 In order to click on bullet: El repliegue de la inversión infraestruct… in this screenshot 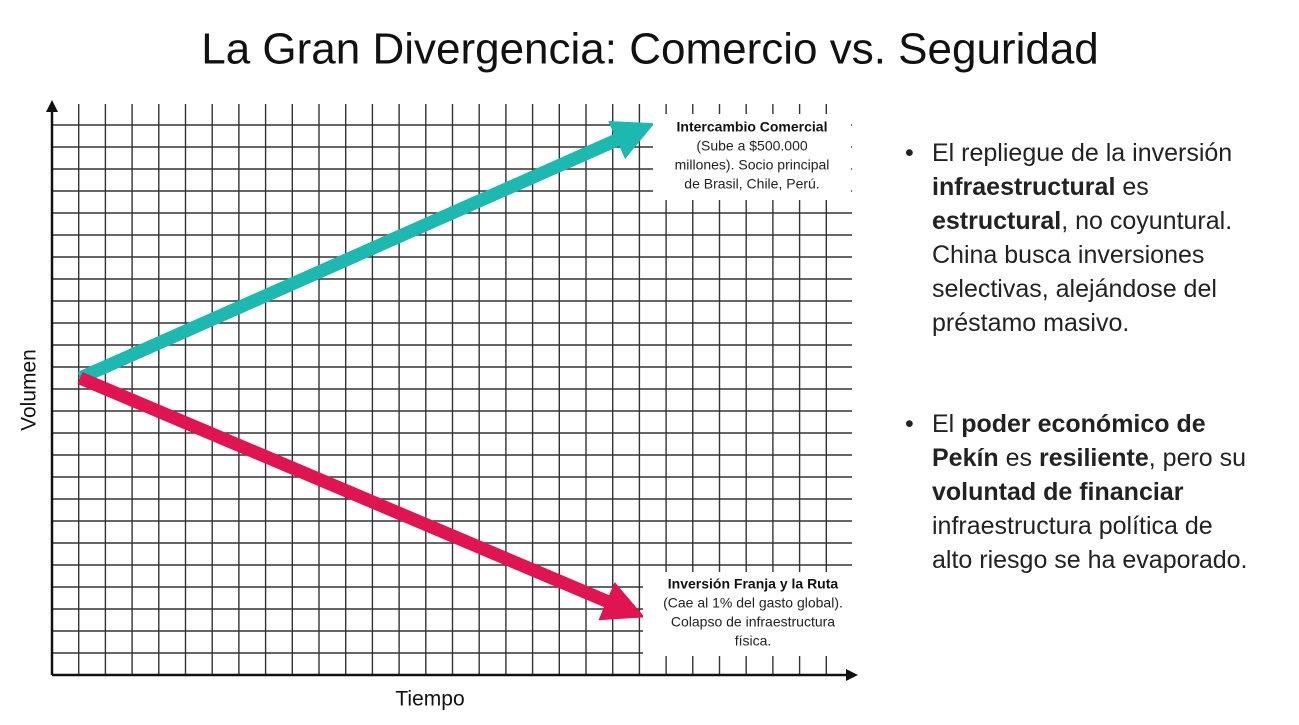, I will do `click(1095, 238)`.